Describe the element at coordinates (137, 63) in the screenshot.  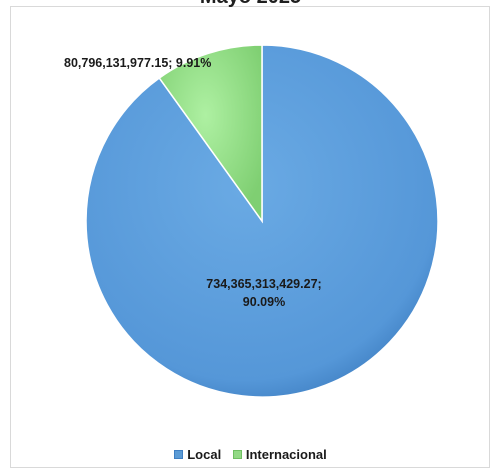
I see `slice-label-internacional: 80,796,131,977.15; 9.91%` at that location.